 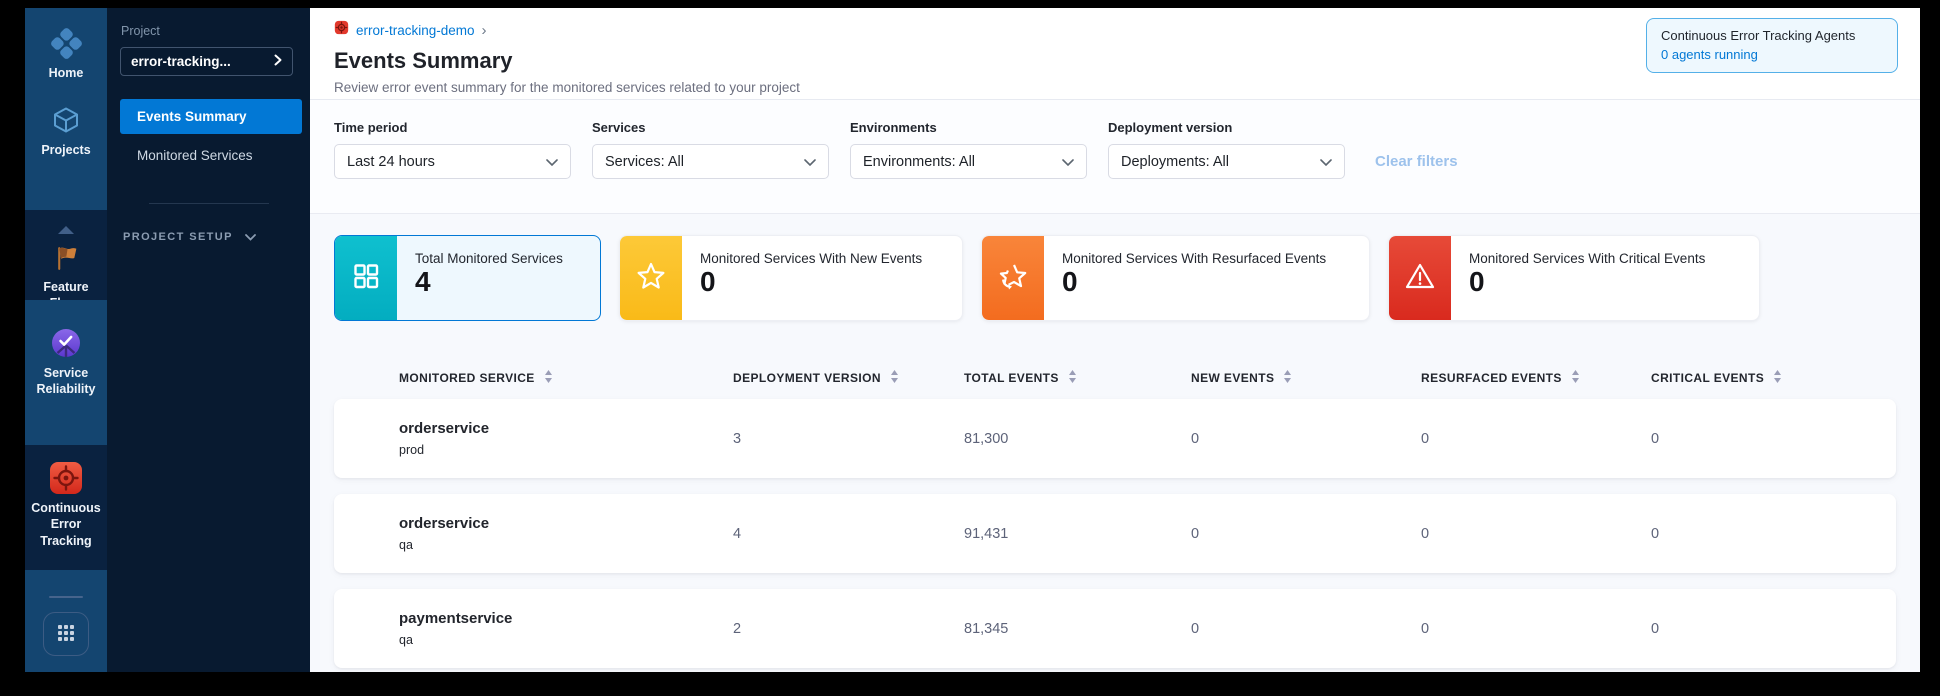 I want to click on agents-running-link: 0 agents running, so click(x=1709, y=54).